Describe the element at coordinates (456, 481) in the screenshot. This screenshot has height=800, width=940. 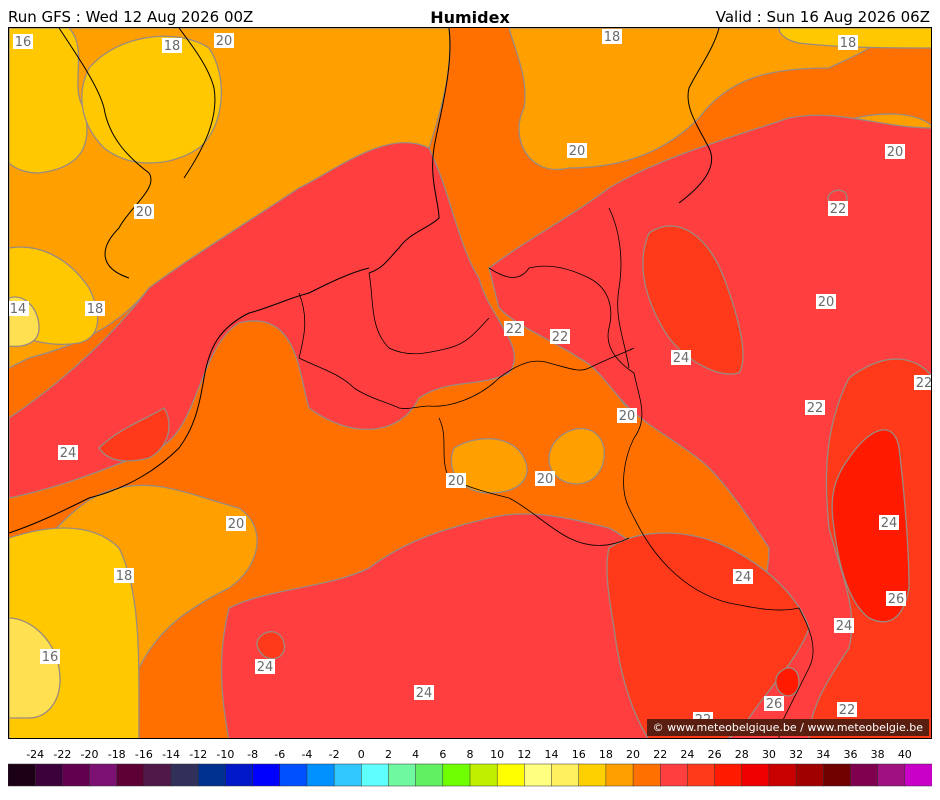
I see `label-20-c2: 20` at that location.